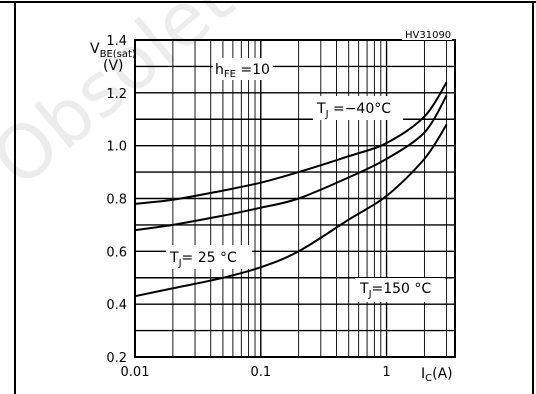 This screenshot has width=536, height=394. I want to click on x-axis-label-unit: (A), so click(442, 374).